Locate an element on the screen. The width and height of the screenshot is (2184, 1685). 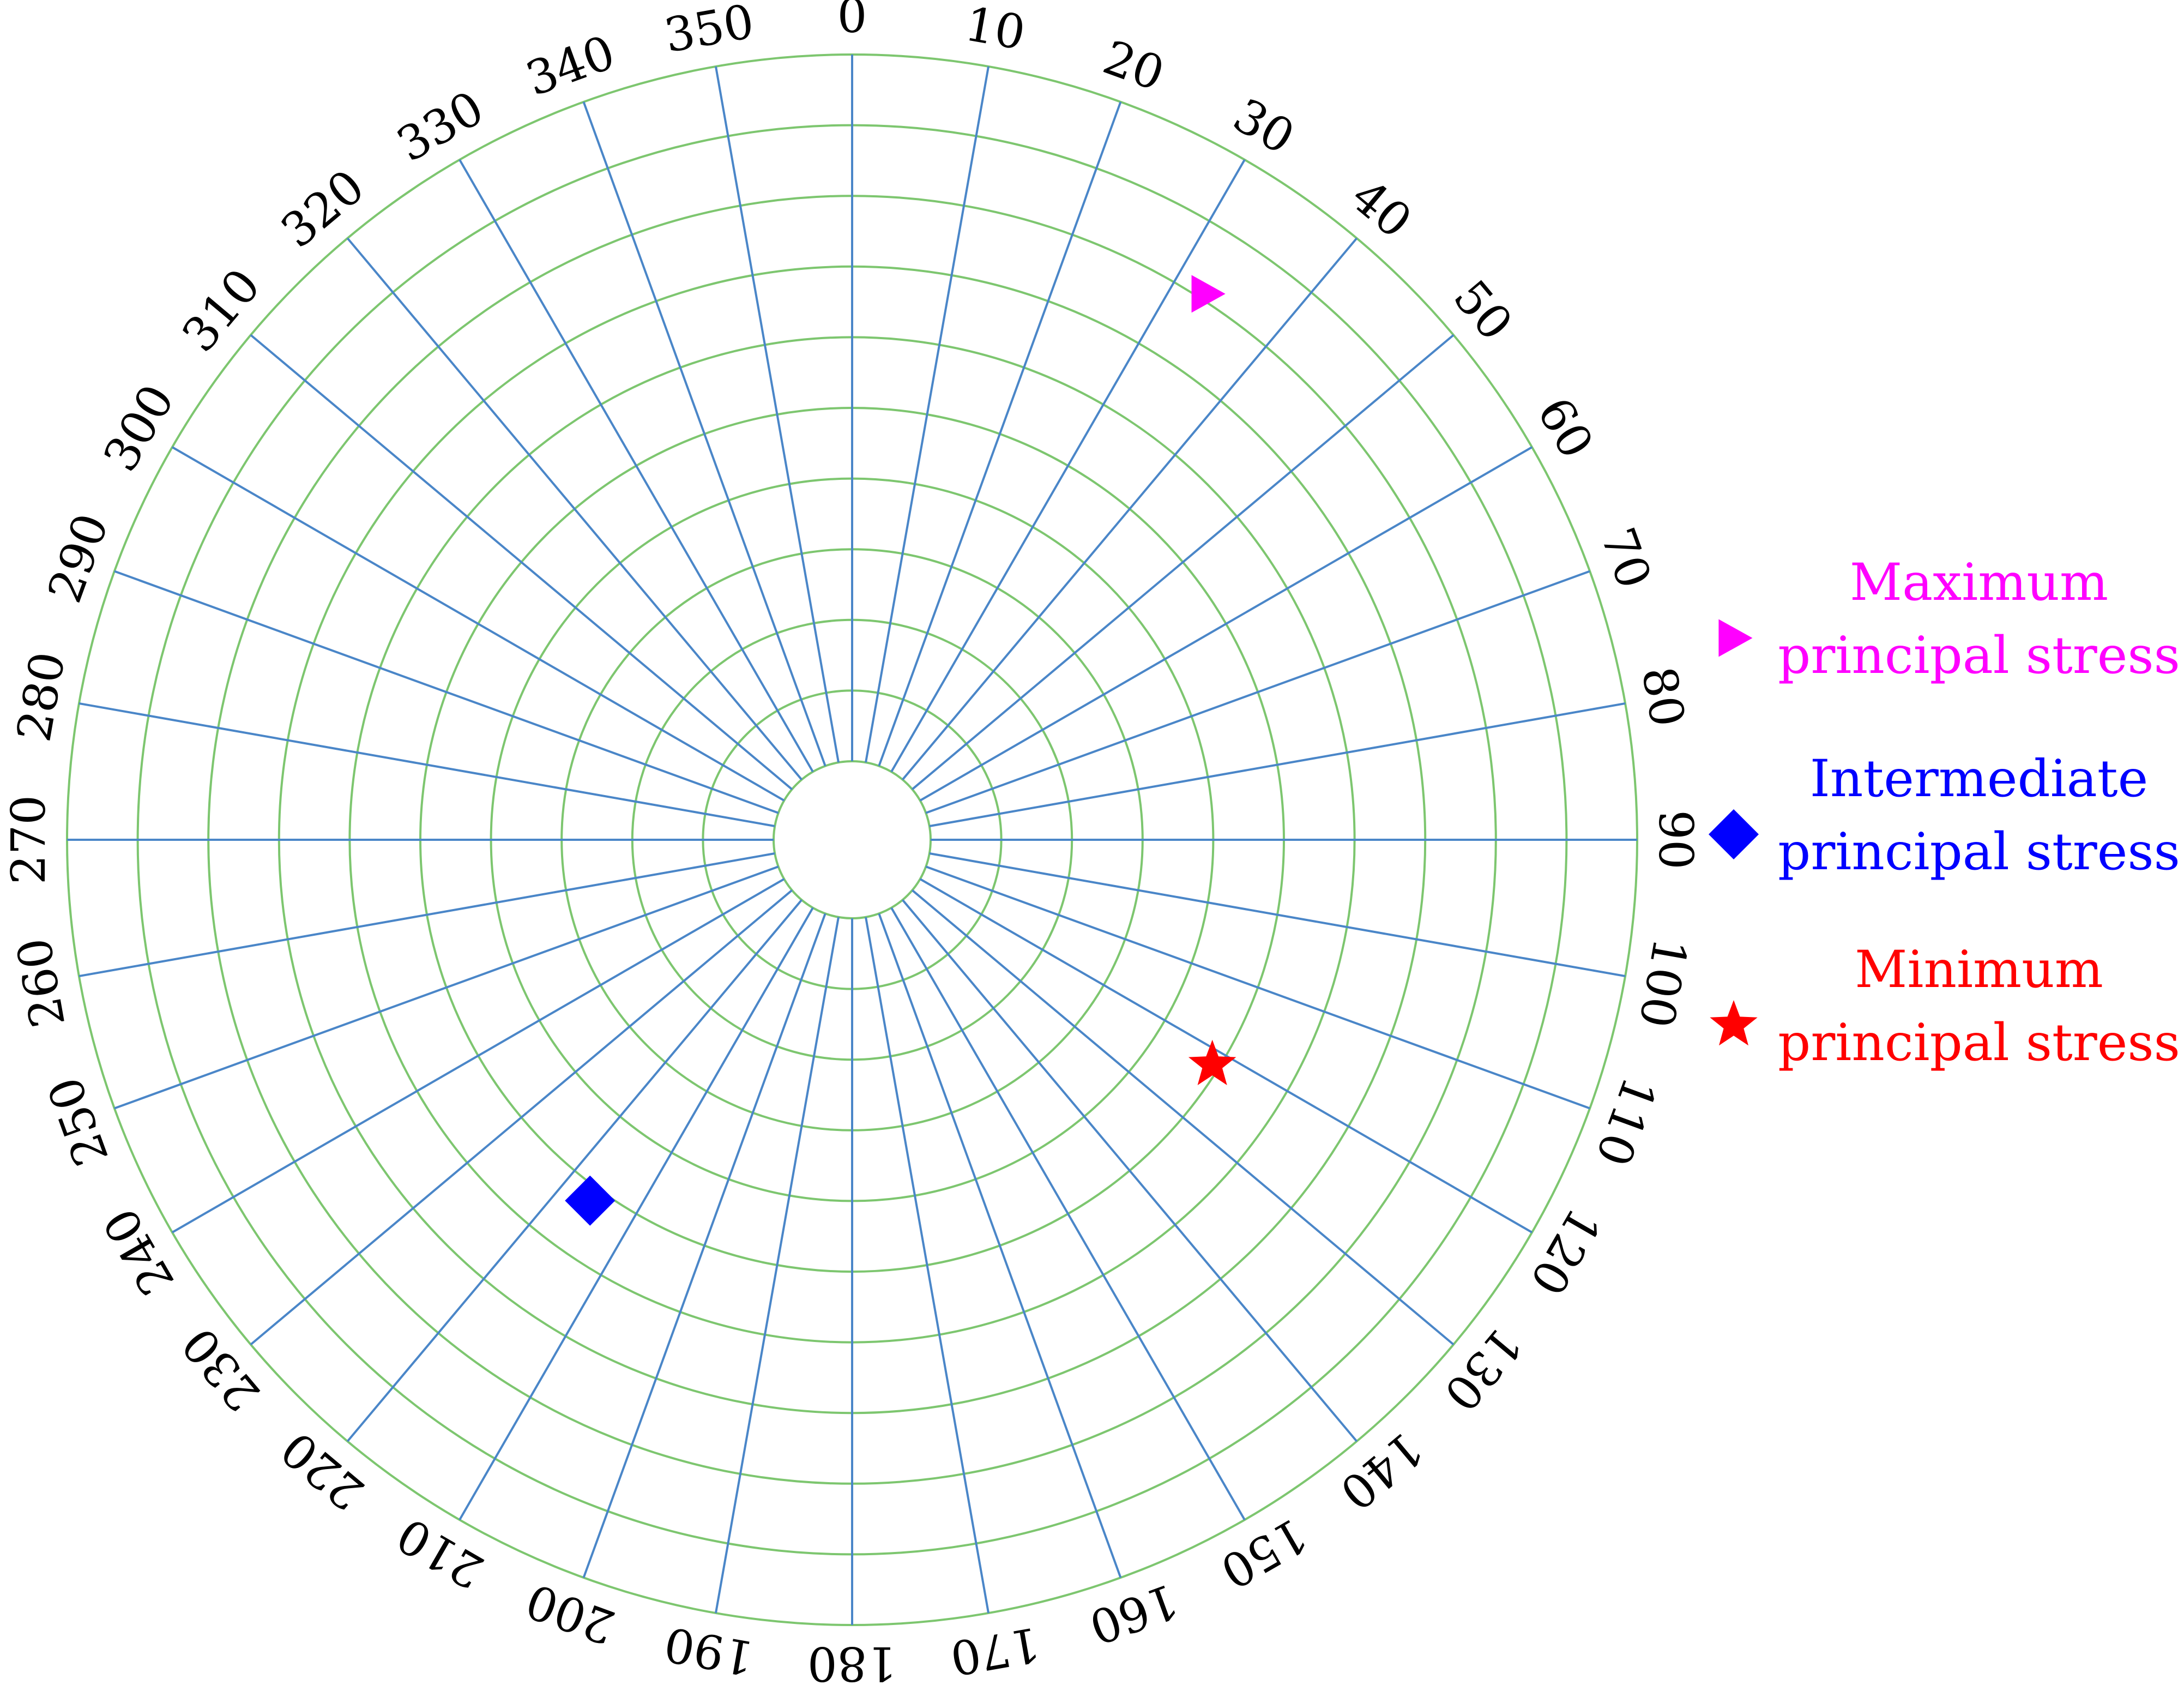
tick-label-300: 300 is located at coordinates (139, 428).